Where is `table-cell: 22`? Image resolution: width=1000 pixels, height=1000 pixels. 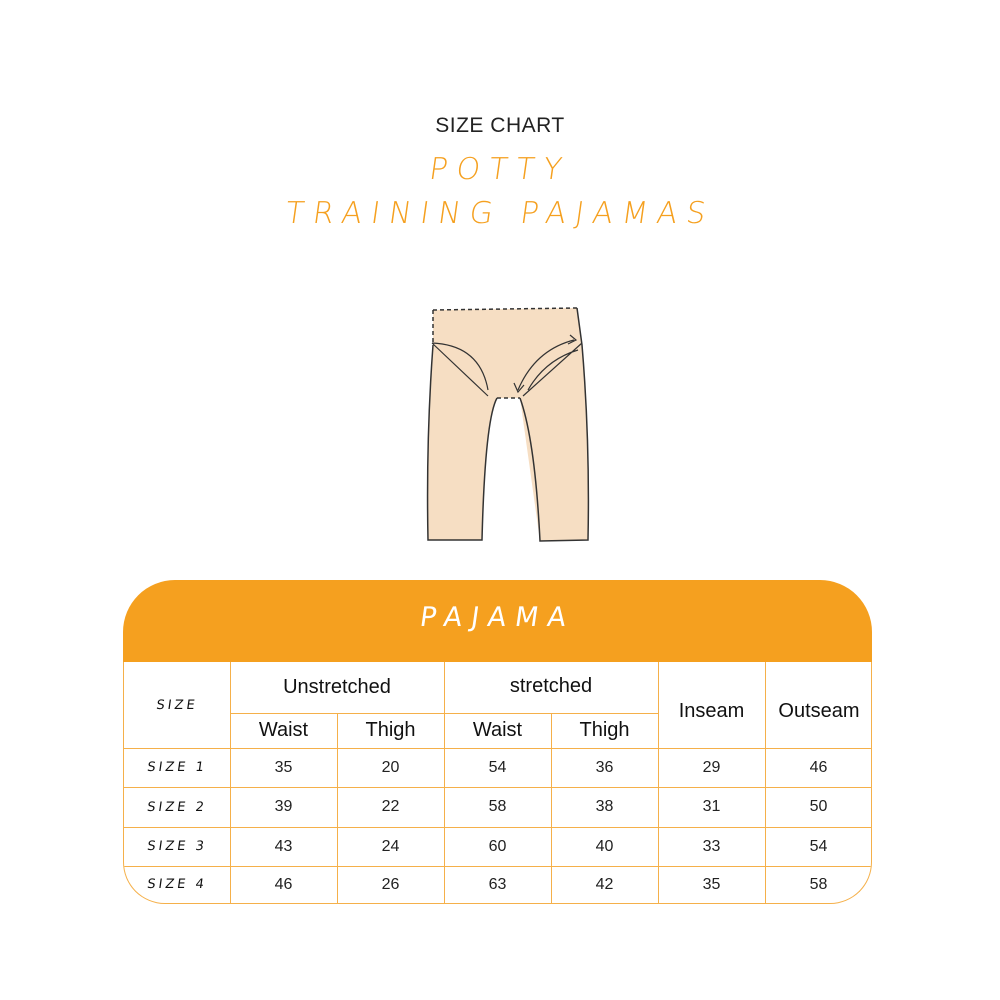
table-cell: 22 is located at coordinates (390, 806).